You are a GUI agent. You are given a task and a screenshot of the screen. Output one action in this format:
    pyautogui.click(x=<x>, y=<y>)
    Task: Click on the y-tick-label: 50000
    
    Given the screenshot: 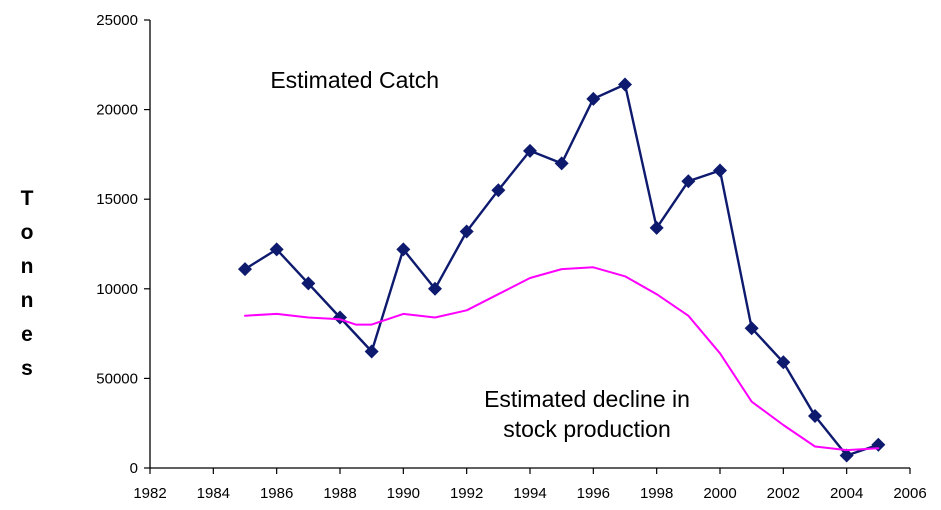 What is the action you would take?
    pyautogui.click(x=117, y=378)
    